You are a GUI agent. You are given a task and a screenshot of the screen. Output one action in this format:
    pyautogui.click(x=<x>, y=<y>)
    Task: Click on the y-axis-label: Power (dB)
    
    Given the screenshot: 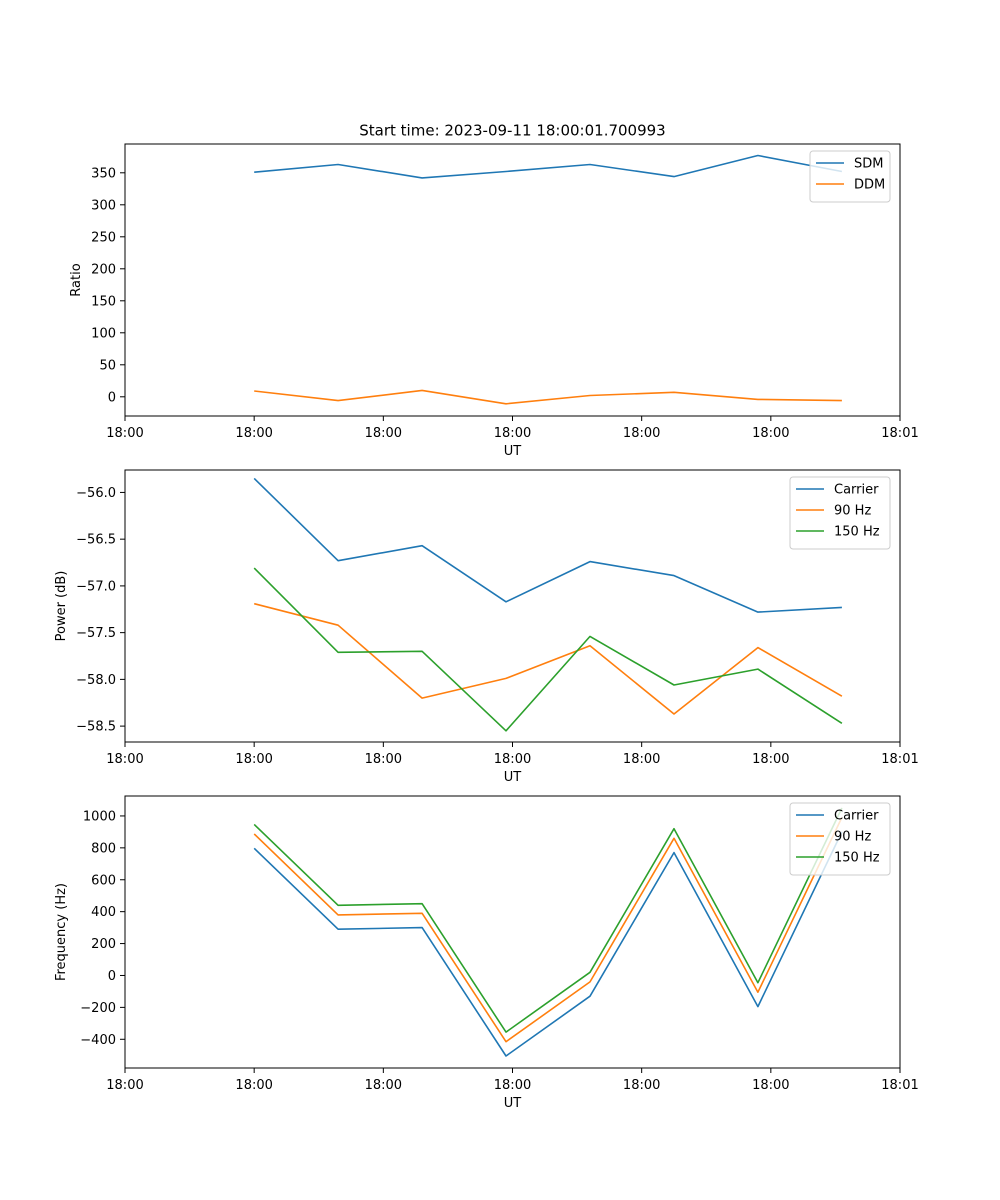 What is the action you would take?
    pyautogui.click(x=61, y=606)
    